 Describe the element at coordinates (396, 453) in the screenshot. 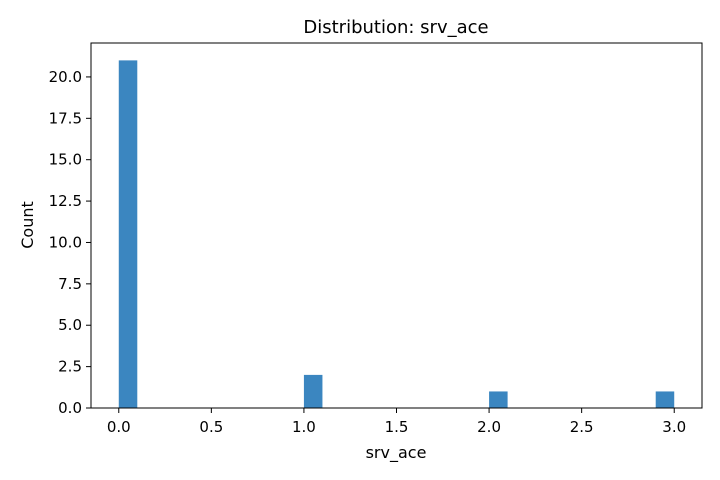

I see `x-axis-label: srv_ace` at that location.